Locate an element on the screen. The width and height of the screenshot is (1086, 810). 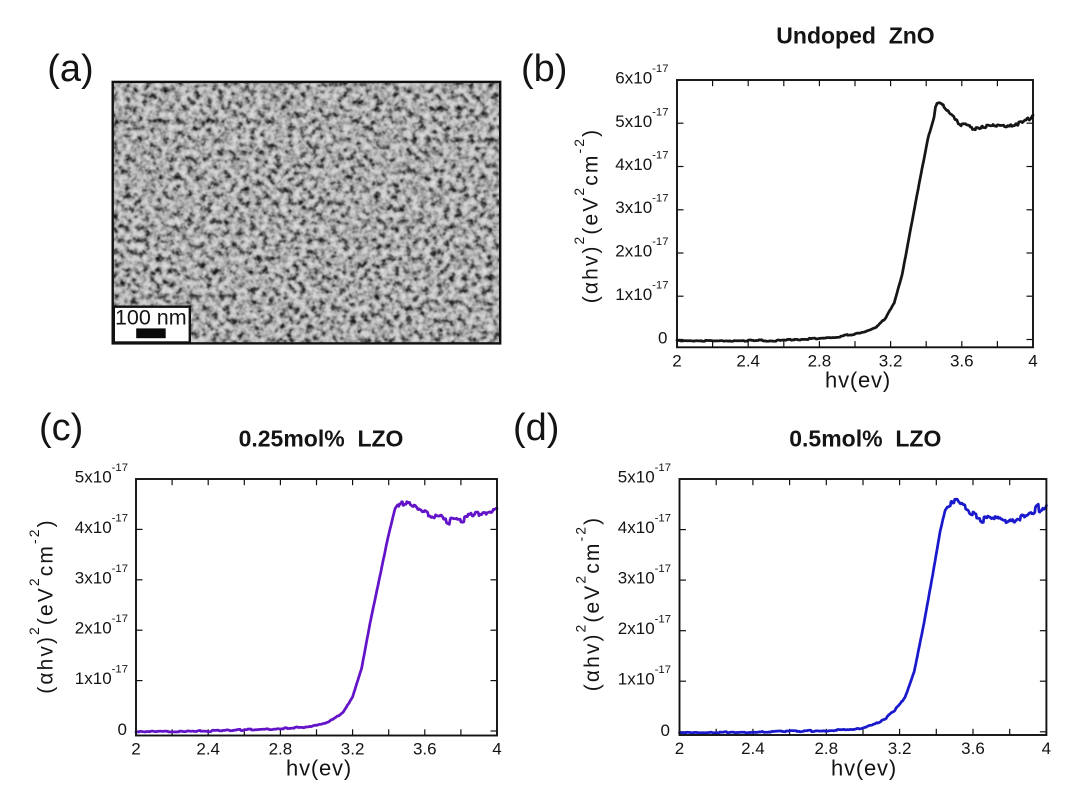
svg-text: (a) is located at coordinates (70, 69).